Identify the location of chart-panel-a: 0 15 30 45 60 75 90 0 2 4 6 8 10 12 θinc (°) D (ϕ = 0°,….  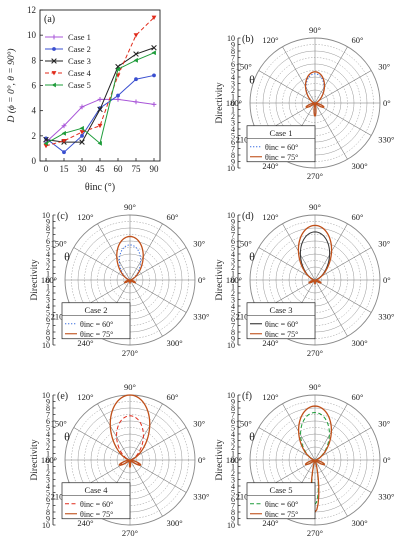
(83, 99).